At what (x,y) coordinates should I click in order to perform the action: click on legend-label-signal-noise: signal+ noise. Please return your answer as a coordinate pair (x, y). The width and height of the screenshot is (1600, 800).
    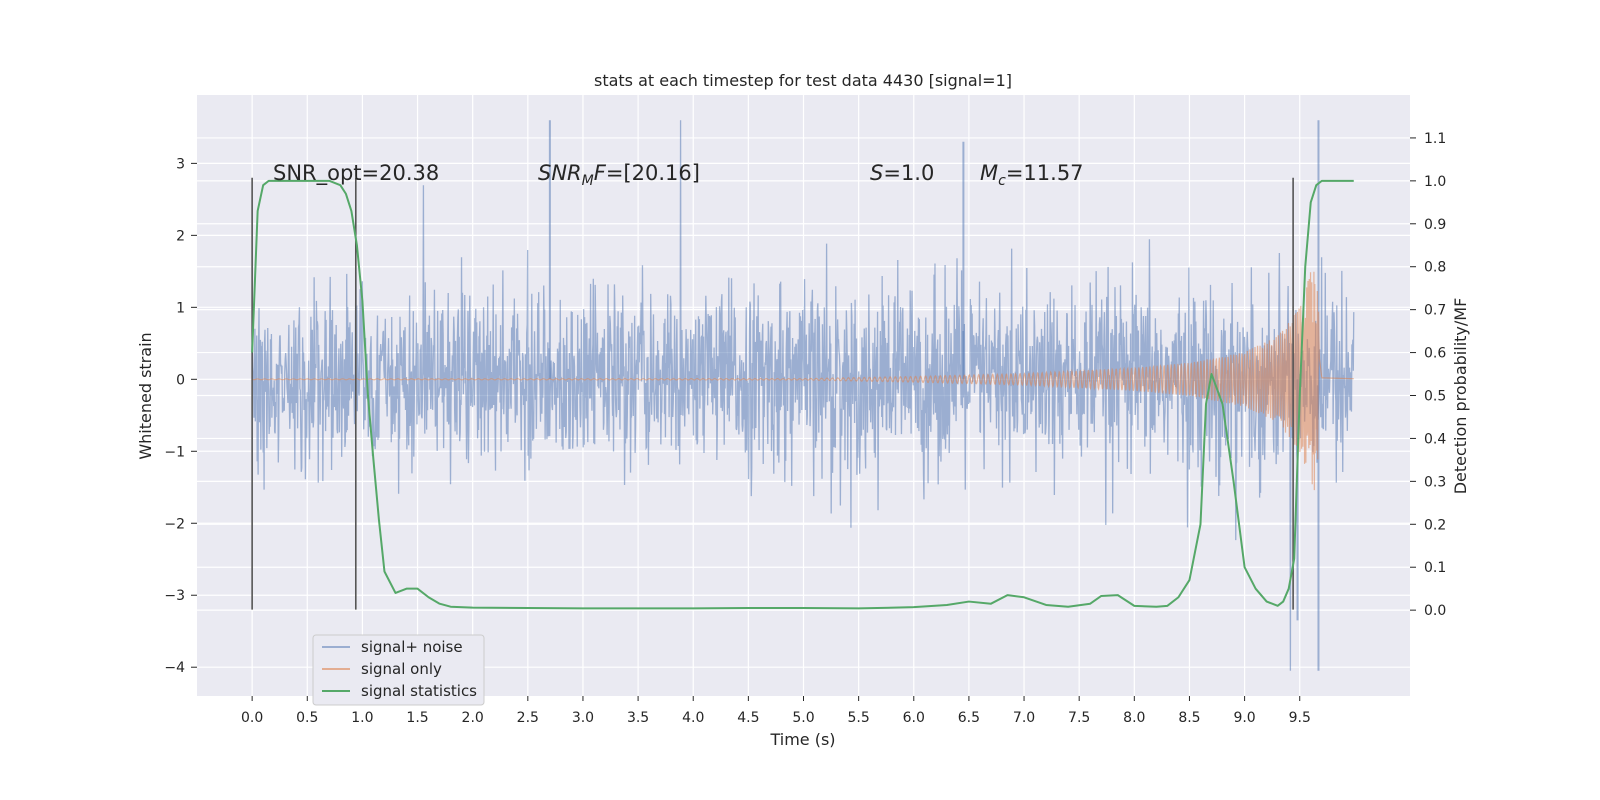
    Looking at the image, I should click on (412, 647).